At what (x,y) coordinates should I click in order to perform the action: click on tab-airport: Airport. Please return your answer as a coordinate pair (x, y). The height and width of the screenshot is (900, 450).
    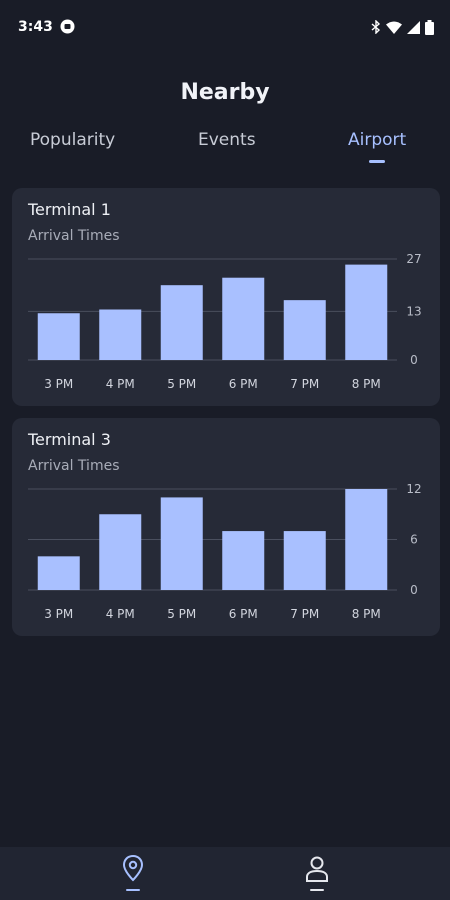
    Looking at the image, I should click on (377, 140).